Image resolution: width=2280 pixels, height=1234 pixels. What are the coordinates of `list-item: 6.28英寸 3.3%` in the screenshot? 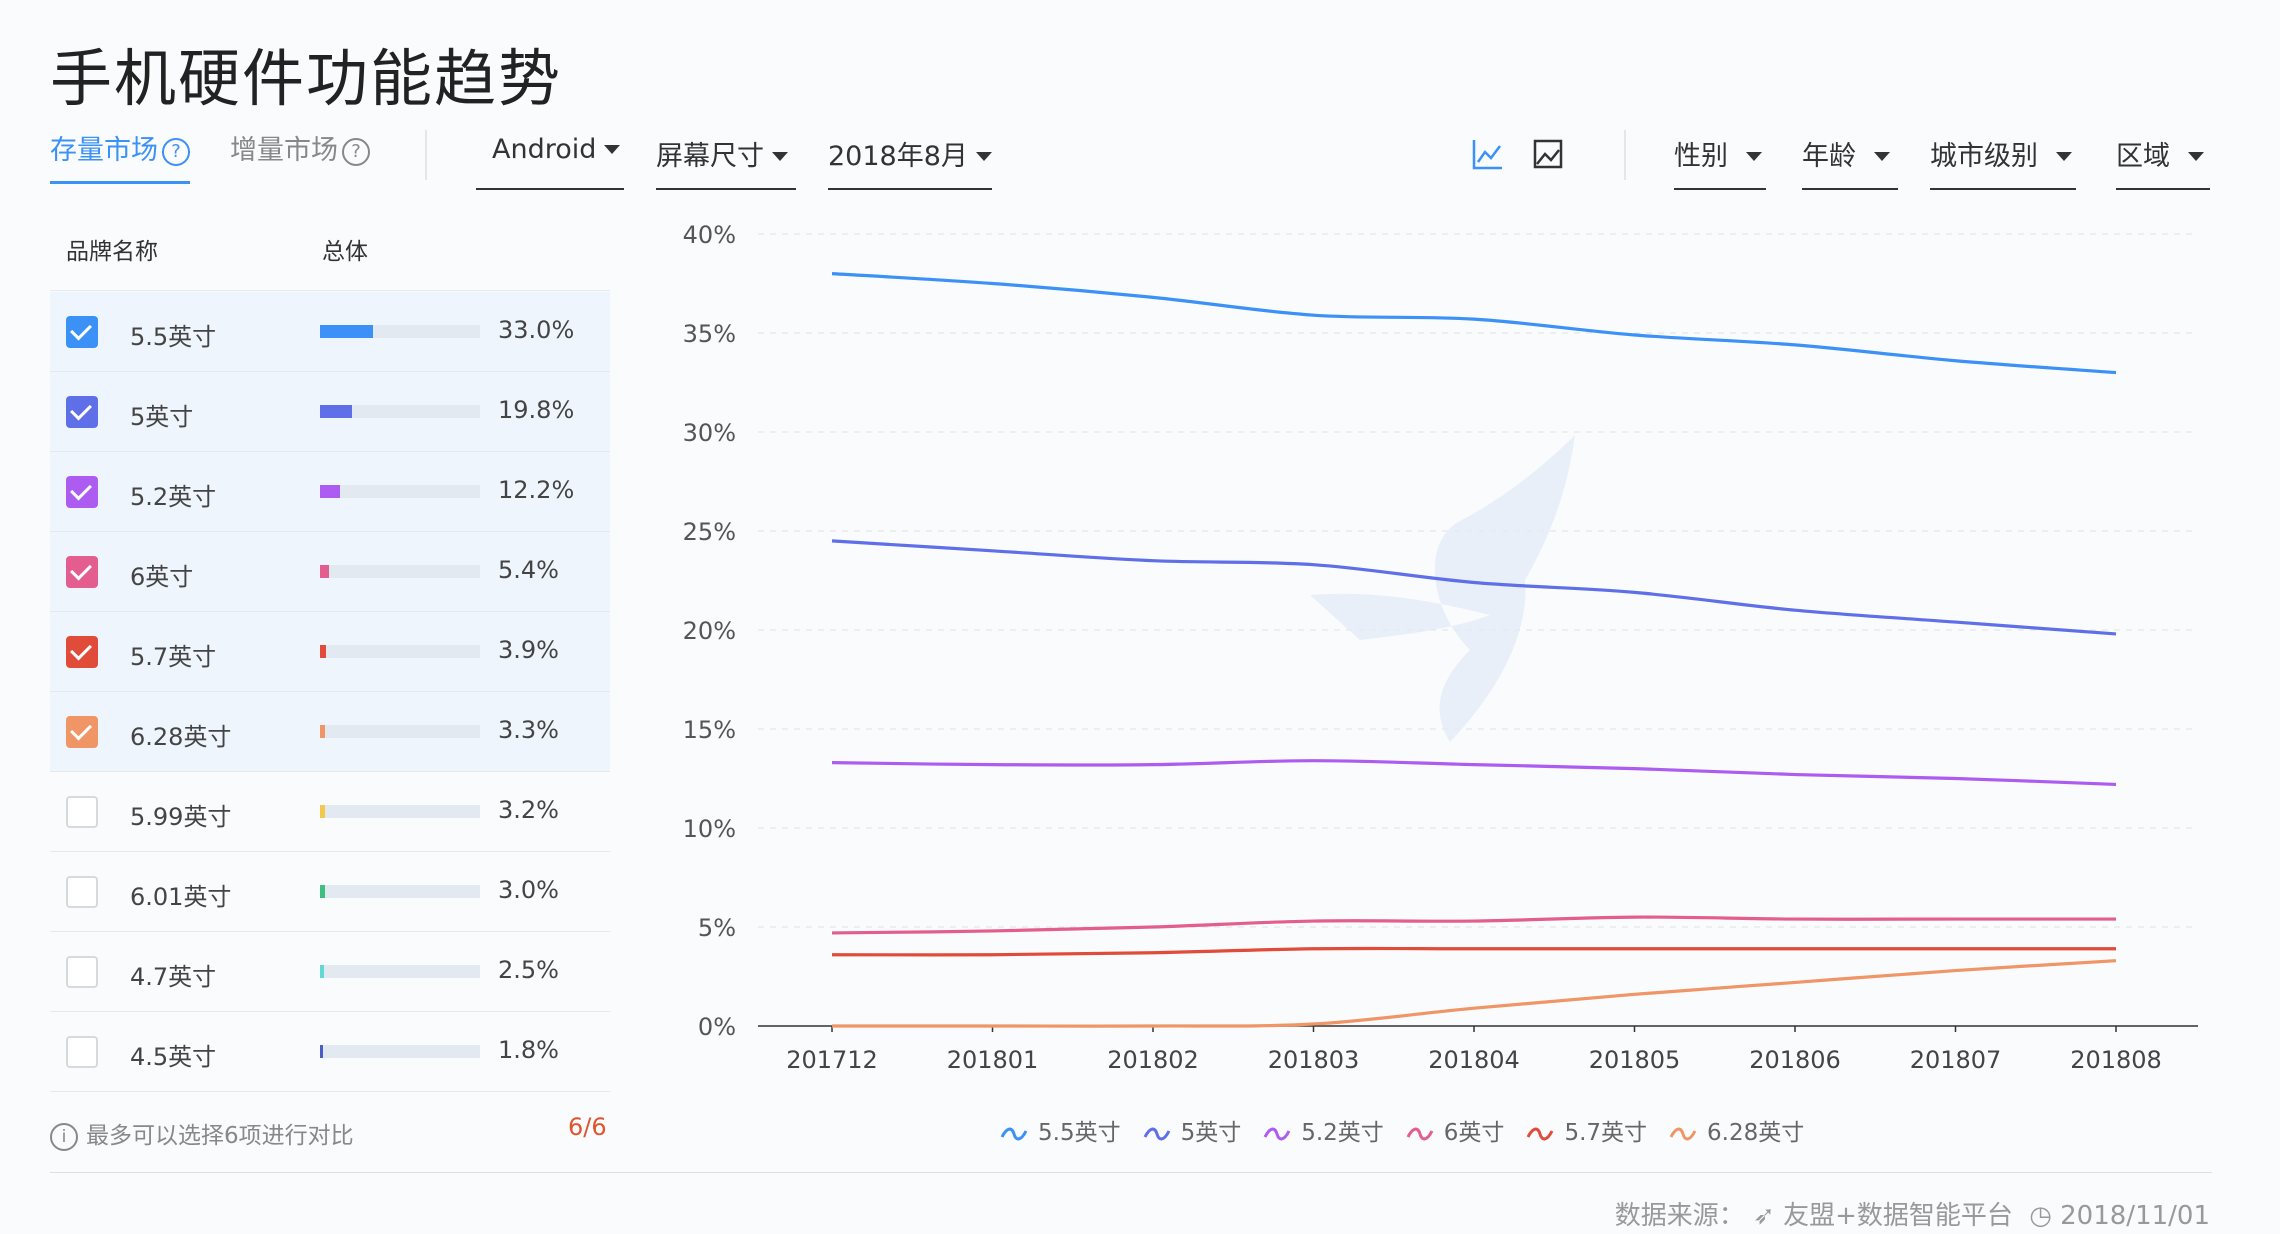 It's located at (330, 732).